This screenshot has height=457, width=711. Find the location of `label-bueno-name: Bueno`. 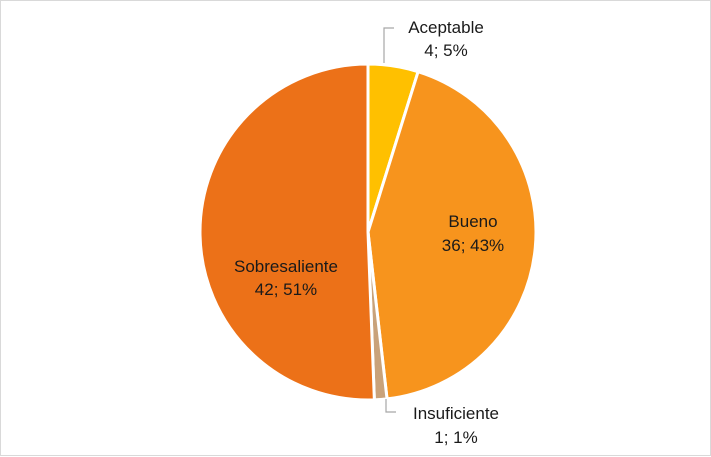

label-bueno-name: Bueno is located at coordinates (472, 221).